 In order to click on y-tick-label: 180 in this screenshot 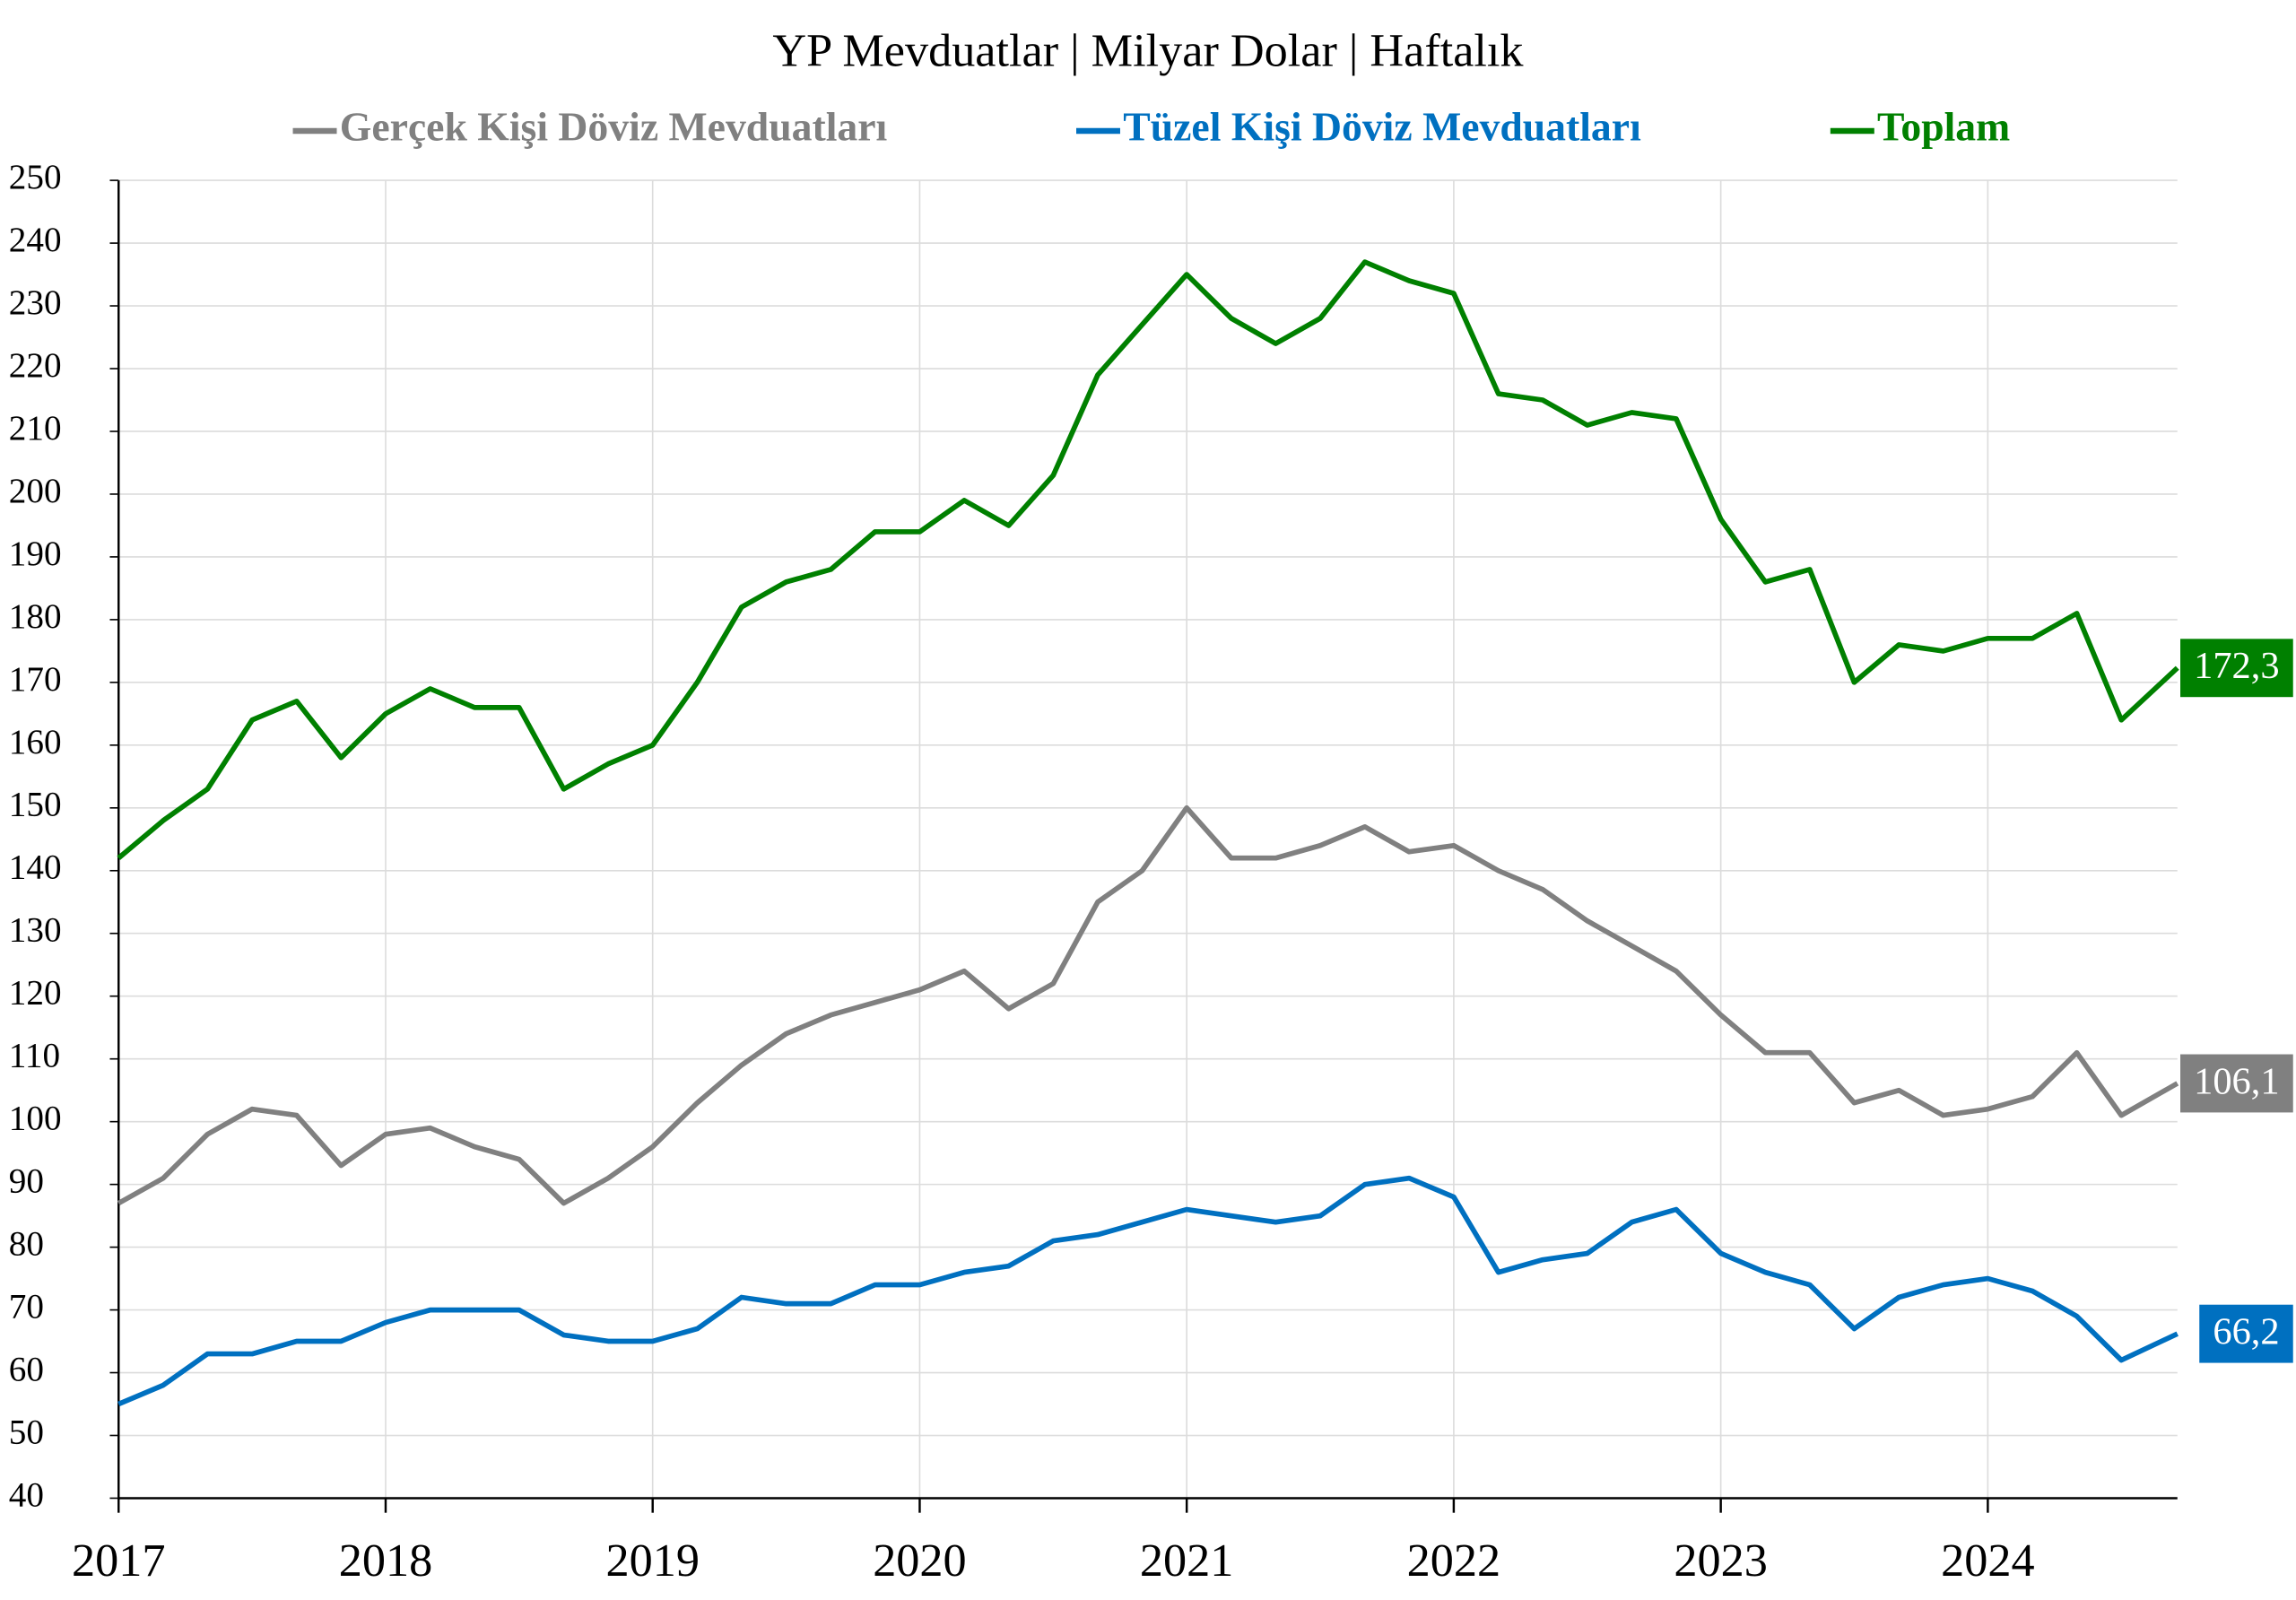, I will do `click(35, 617)`.